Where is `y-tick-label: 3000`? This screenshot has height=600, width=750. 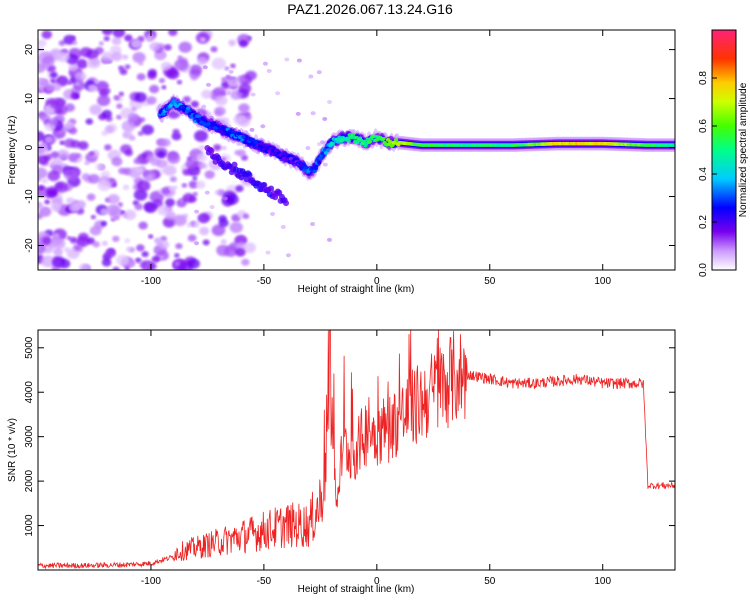 y-tick-label: 3000 is located at coordinates (29, 436).